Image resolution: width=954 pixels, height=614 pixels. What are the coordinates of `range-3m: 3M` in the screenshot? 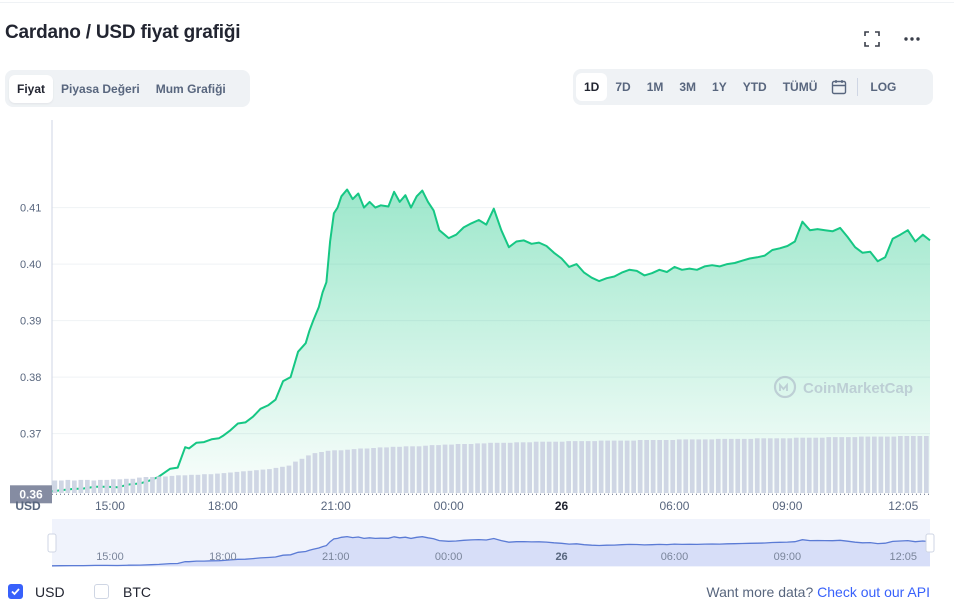 It's located at (688, 87).